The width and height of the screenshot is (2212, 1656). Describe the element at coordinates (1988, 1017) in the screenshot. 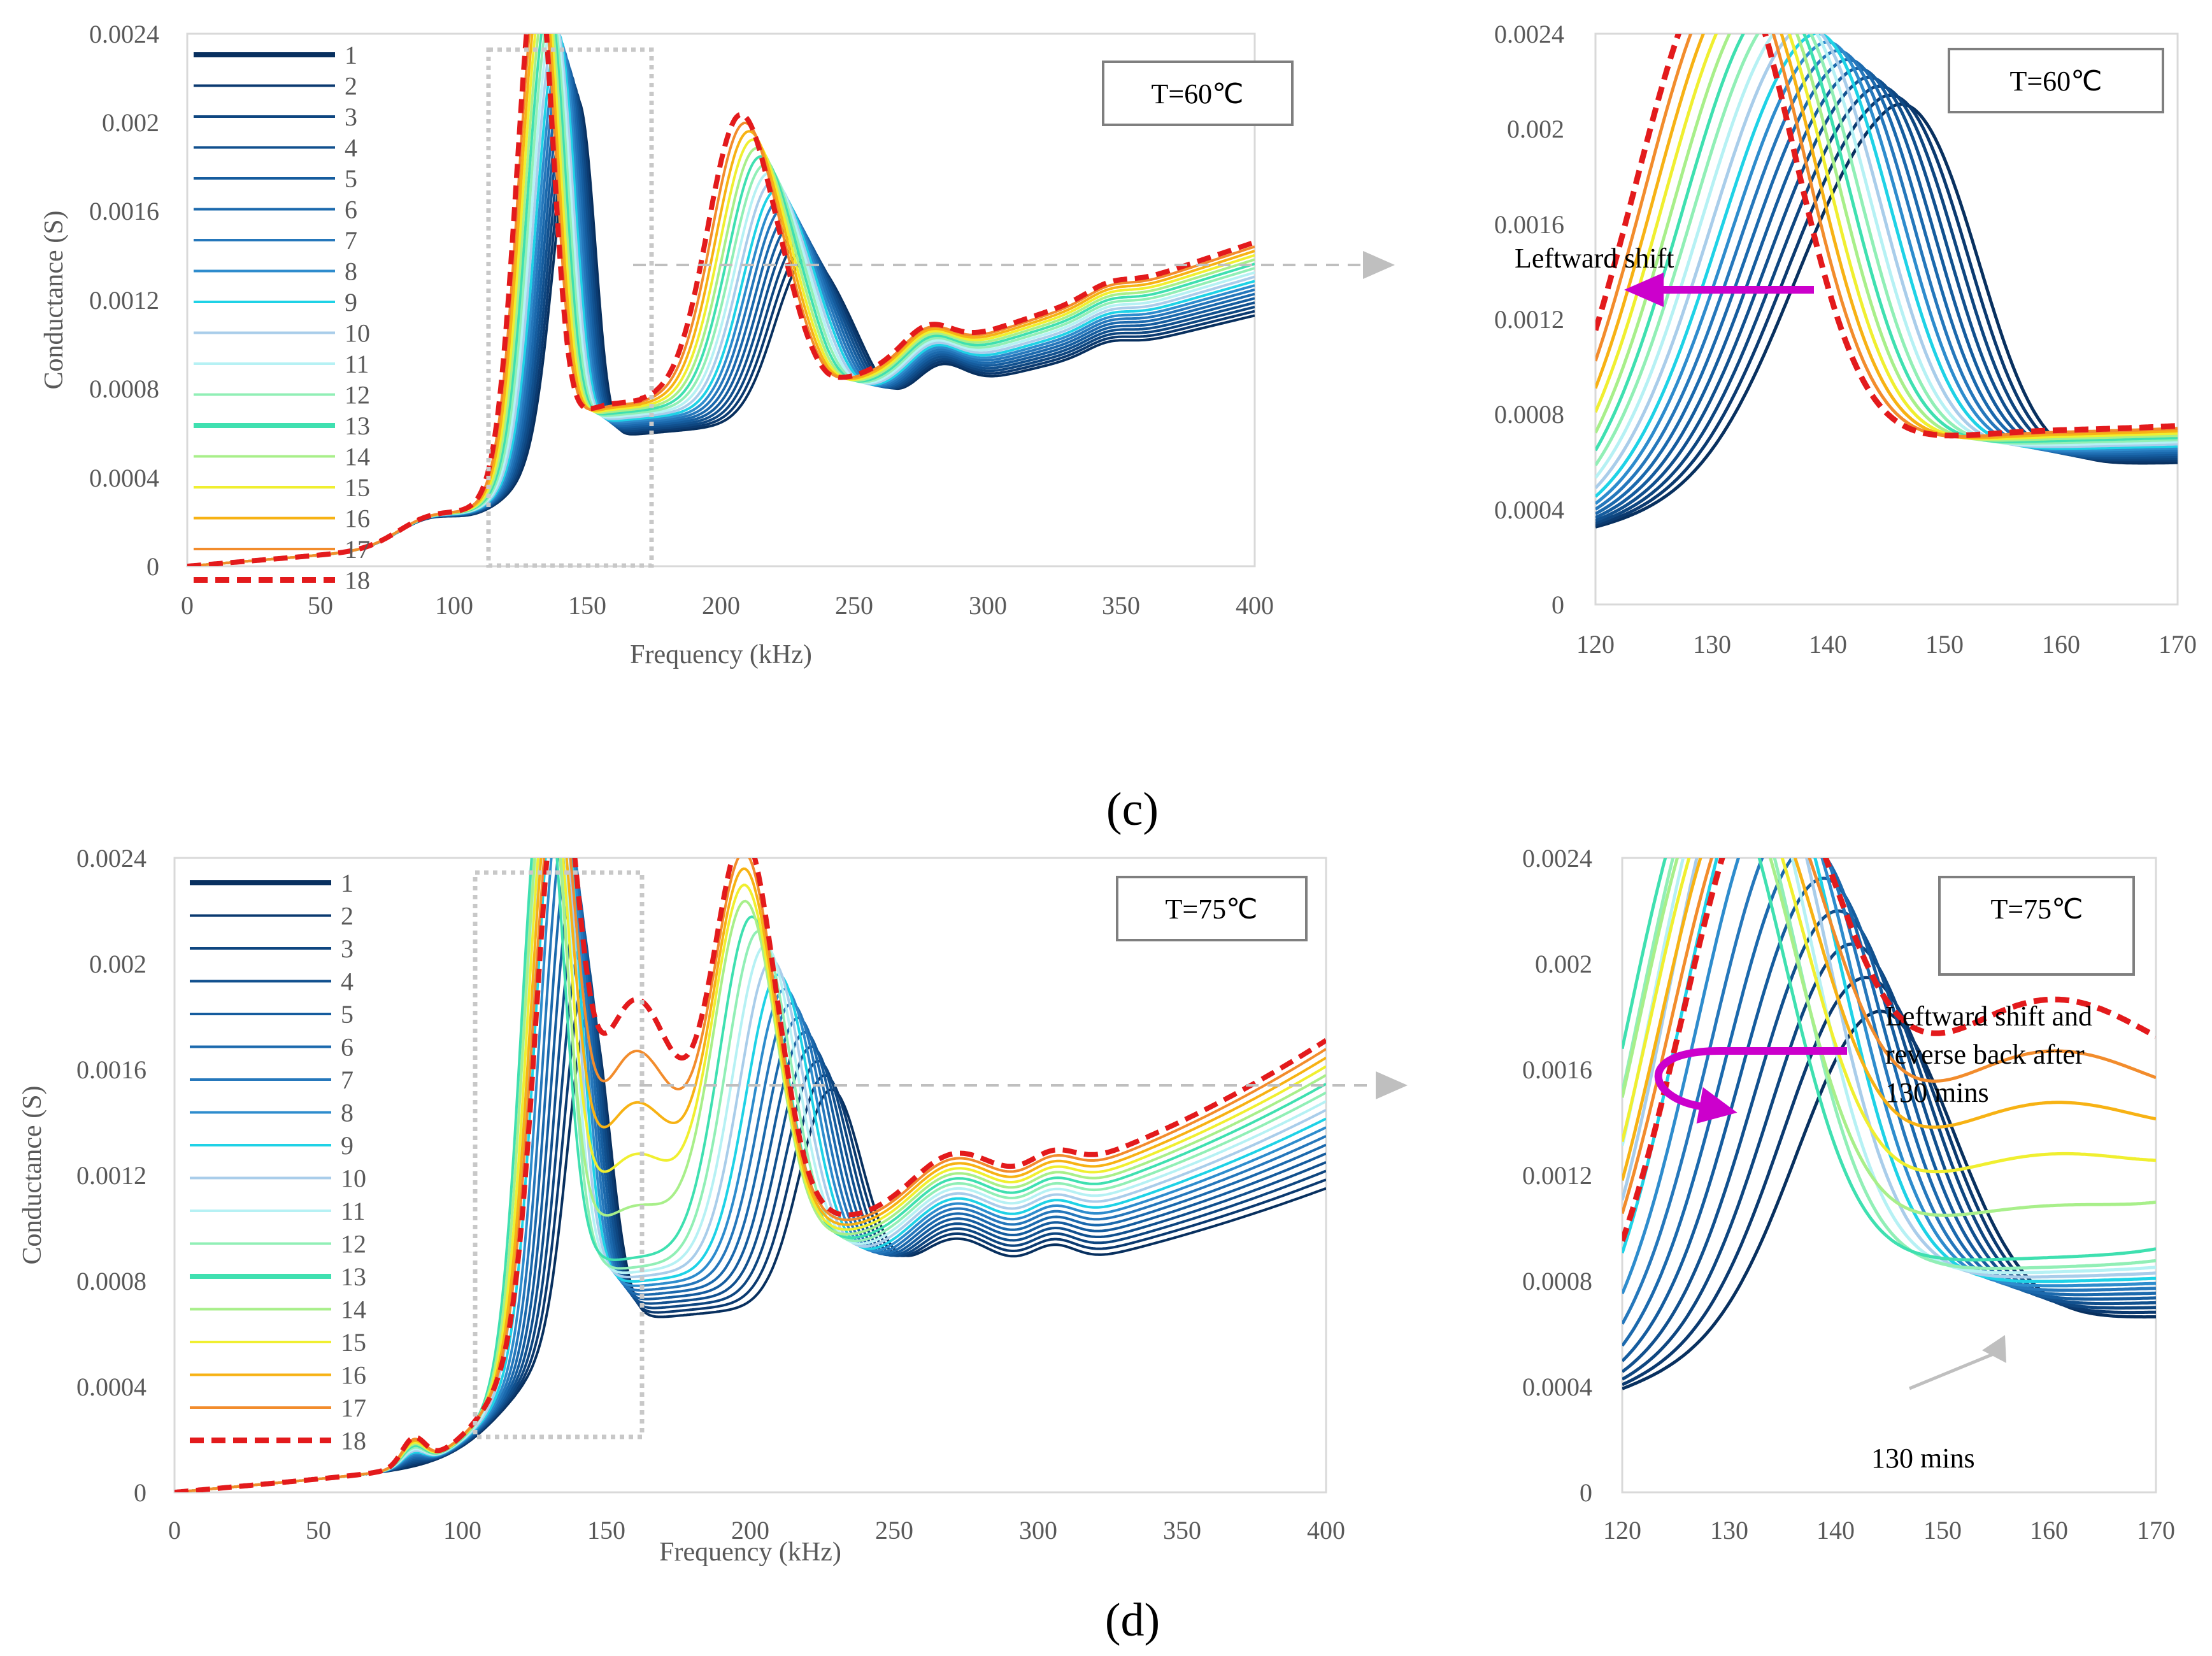

I see `annotation-text: Leftward shift and` at that location.